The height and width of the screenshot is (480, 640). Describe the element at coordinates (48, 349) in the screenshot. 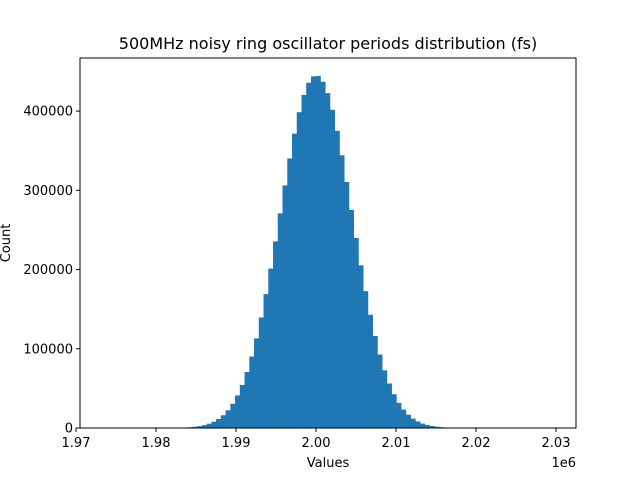

I see `y-tick-label: 100000` at that location.